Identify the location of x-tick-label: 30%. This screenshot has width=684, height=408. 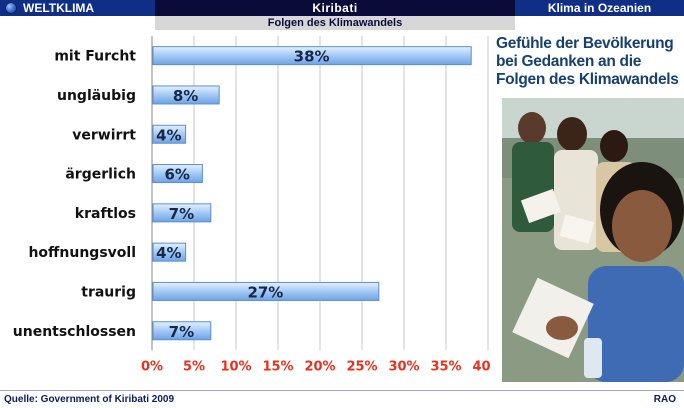
(403, 366).